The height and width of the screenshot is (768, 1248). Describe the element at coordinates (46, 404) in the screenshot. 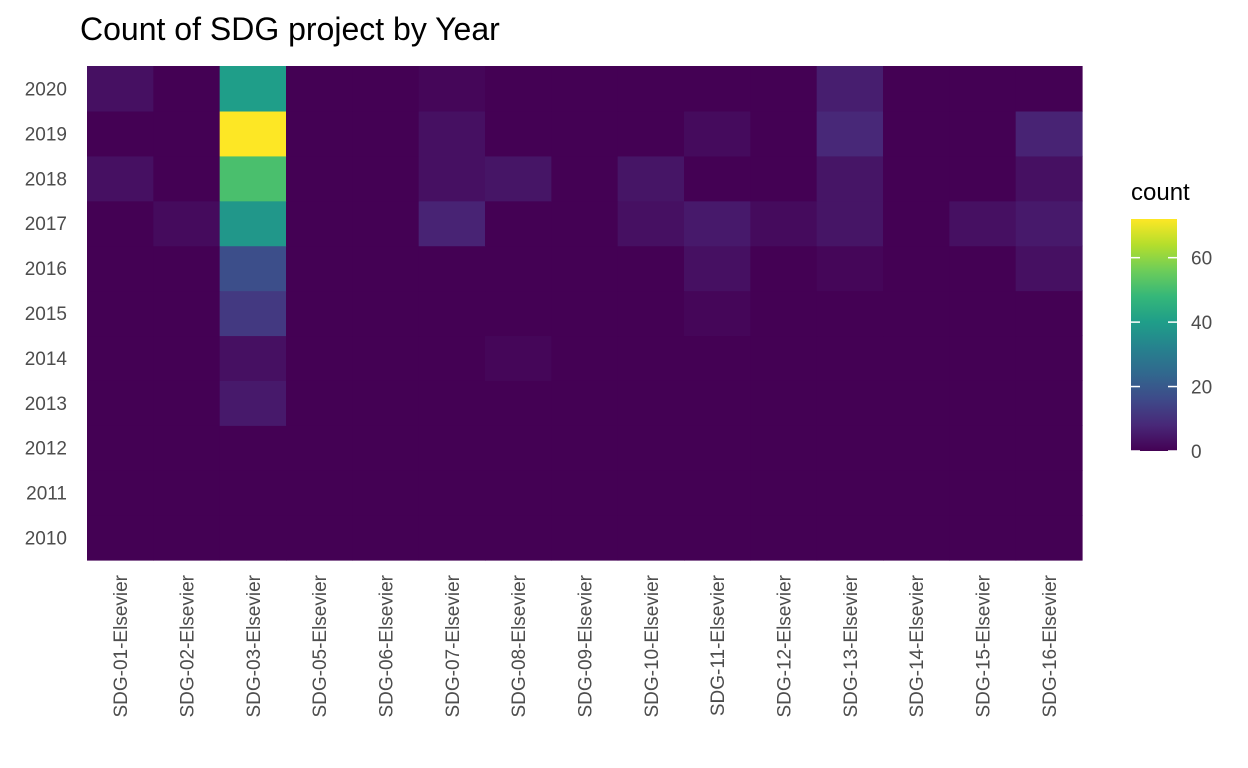

I see `y-tick-label: 2013` at that location.